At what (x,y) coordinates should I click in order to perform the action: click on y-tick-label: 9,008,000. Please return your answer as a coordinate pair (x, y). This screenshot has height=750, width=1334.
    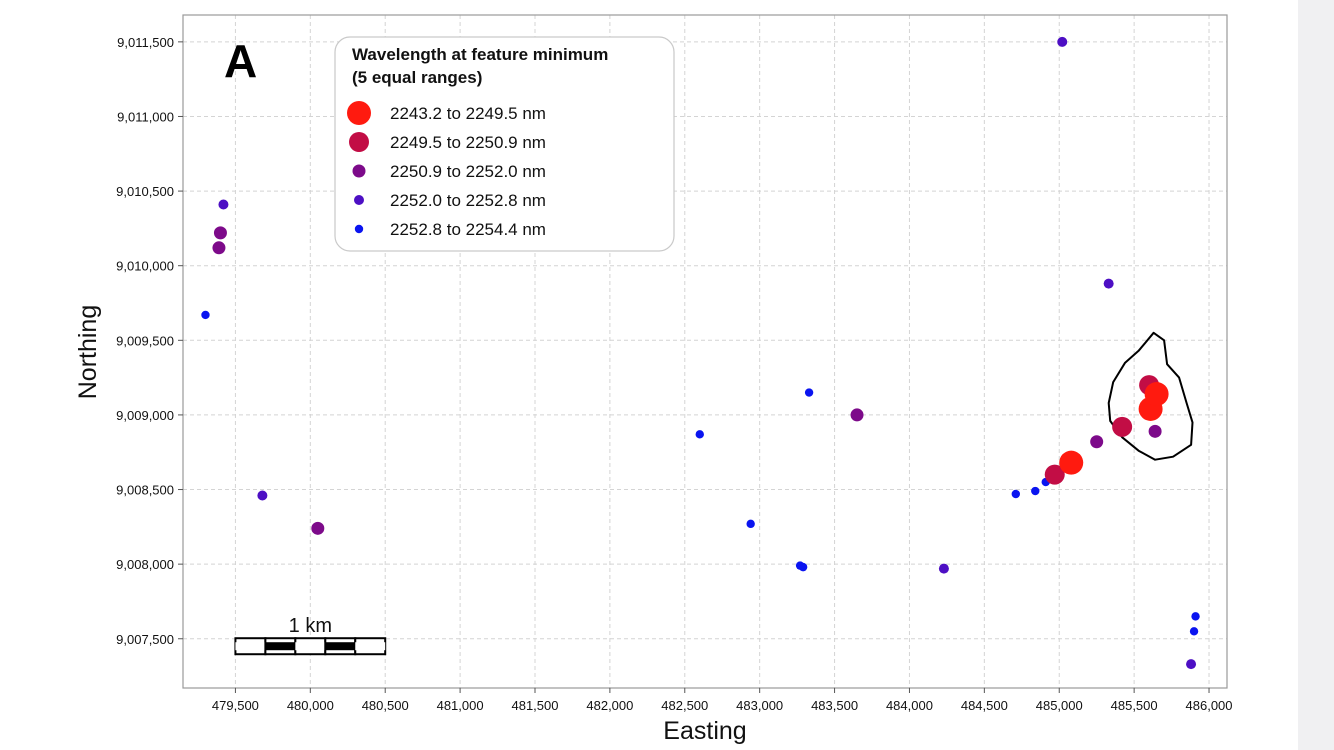
    Looking at the image, I should click on (145, 564).